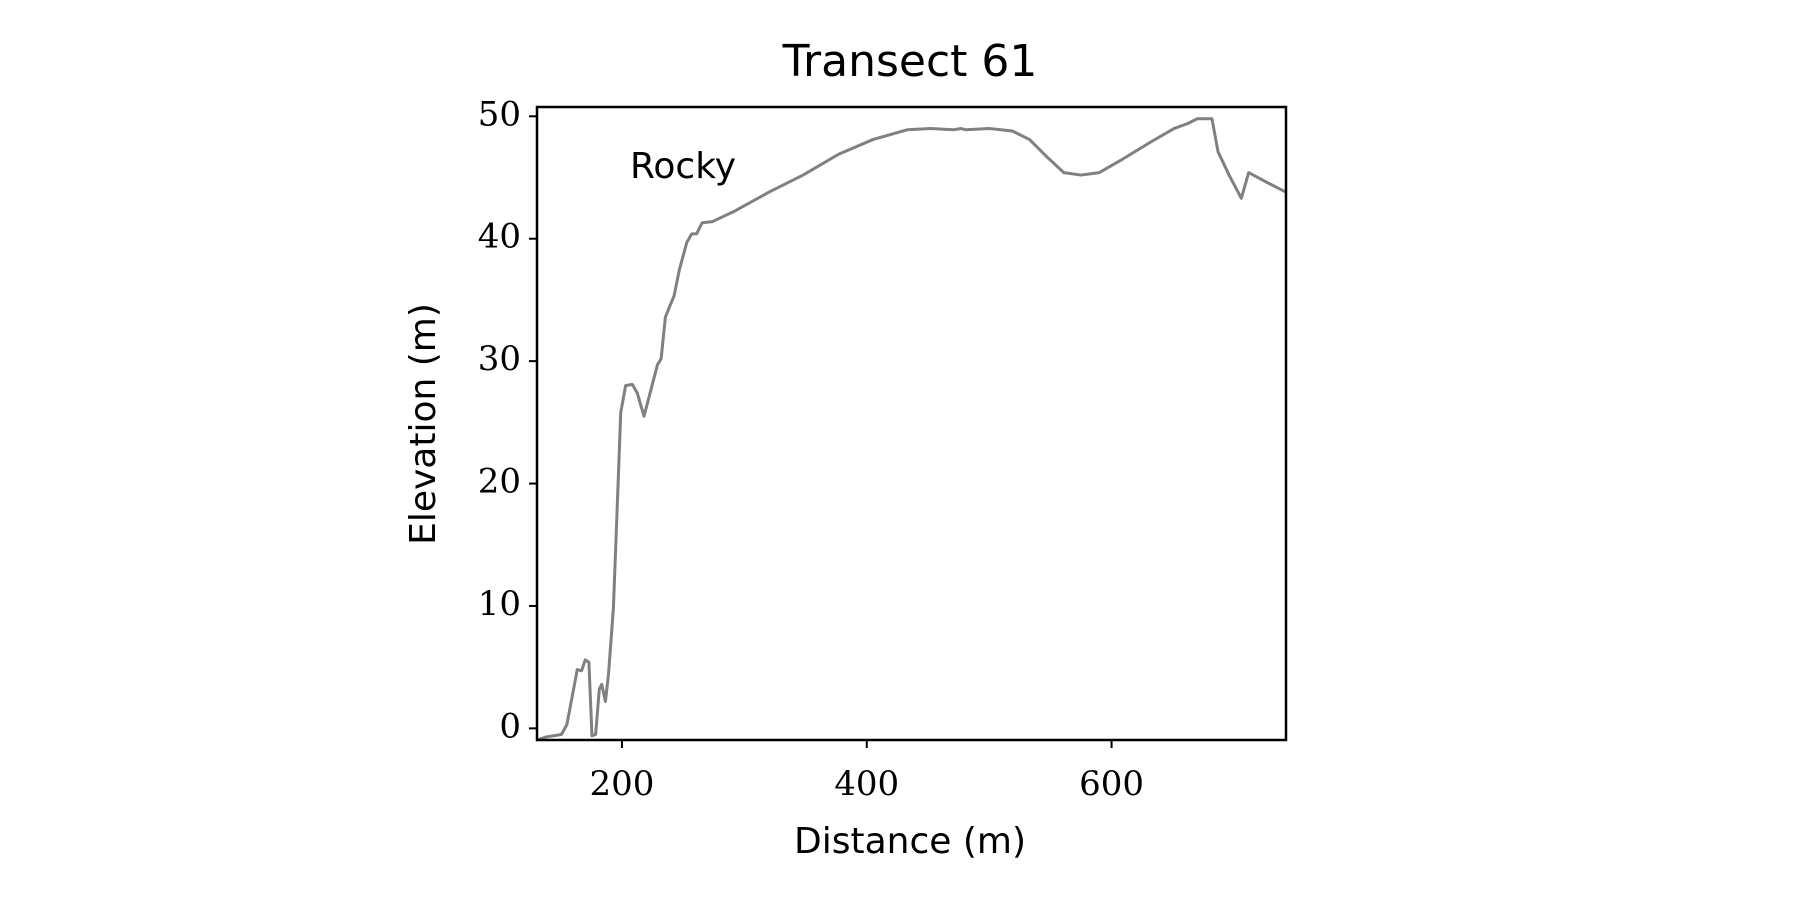  Describe the element at coordinates (499, 482) in the screenshot. I see `y-tick-label: 20` at that location.